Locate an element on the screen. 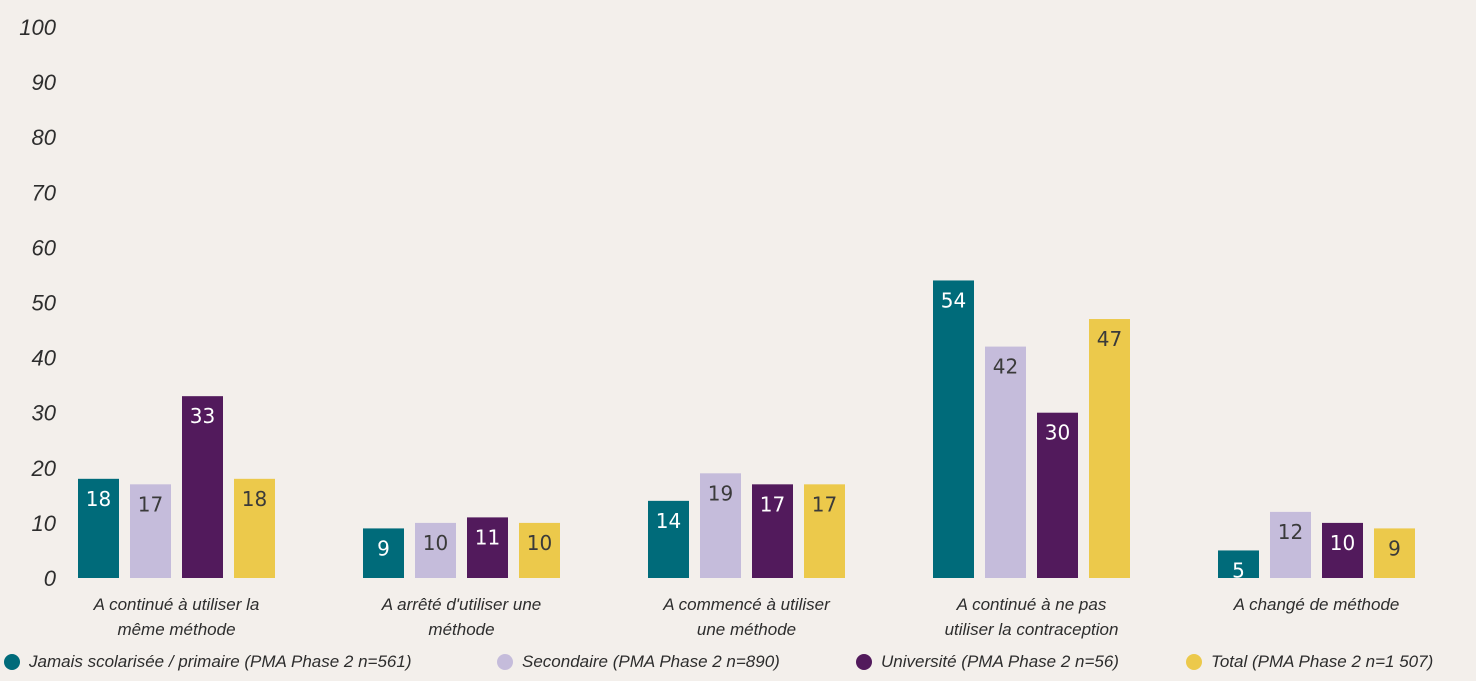 This screenshot has width=1476, height=681. y-tick-label: 50 is located at coordinates (44, 303).